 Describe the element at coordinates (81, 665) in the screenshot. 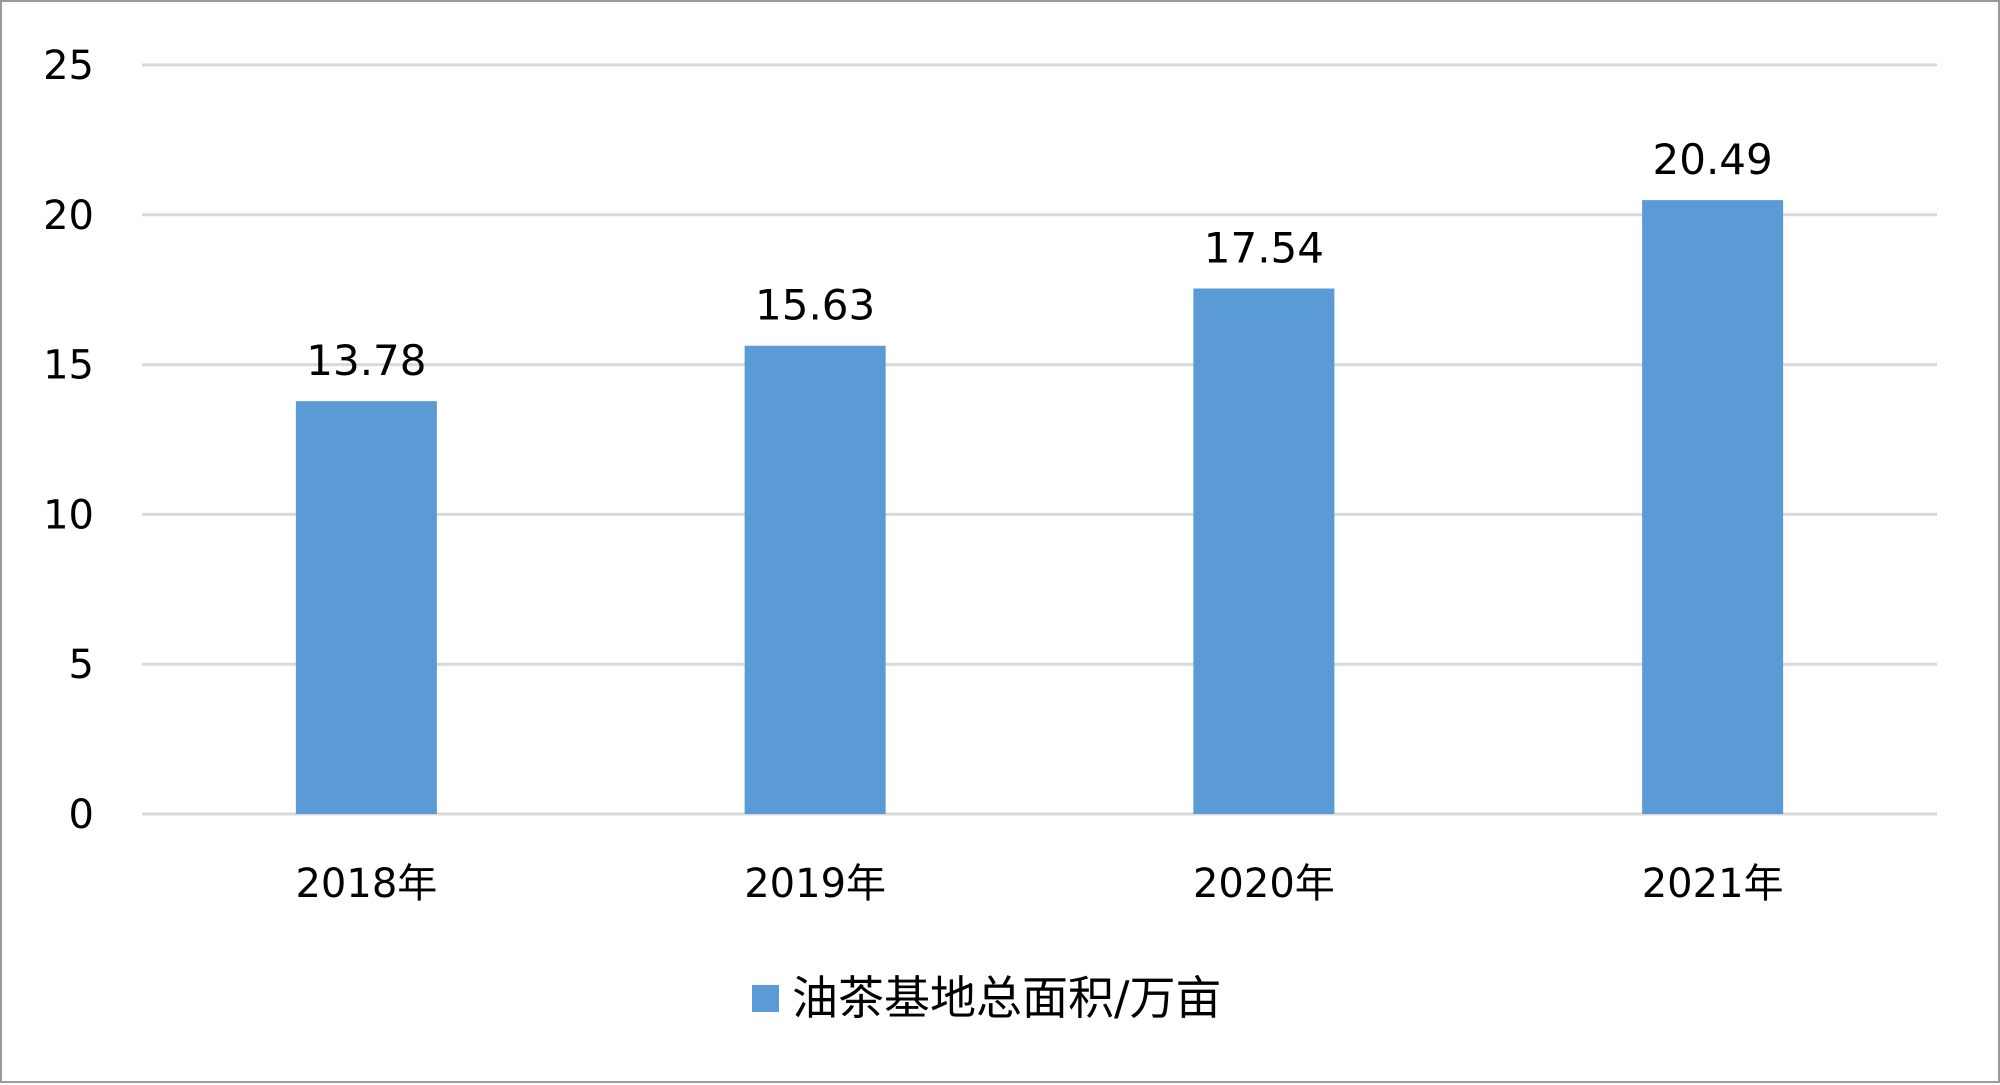

I see `y-tick-label: 5` at that location.